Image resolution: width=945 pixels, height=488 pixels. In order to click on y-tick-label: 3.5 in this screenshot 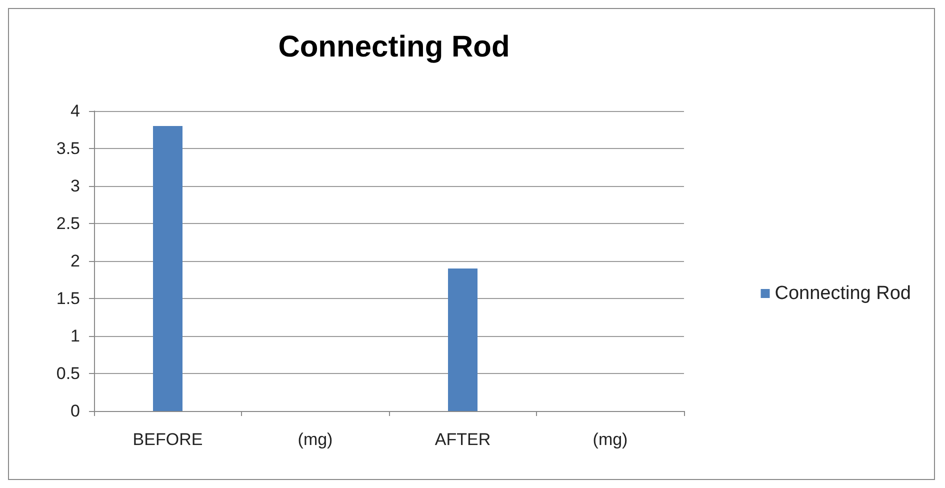, I will do `click(68, 148)`.